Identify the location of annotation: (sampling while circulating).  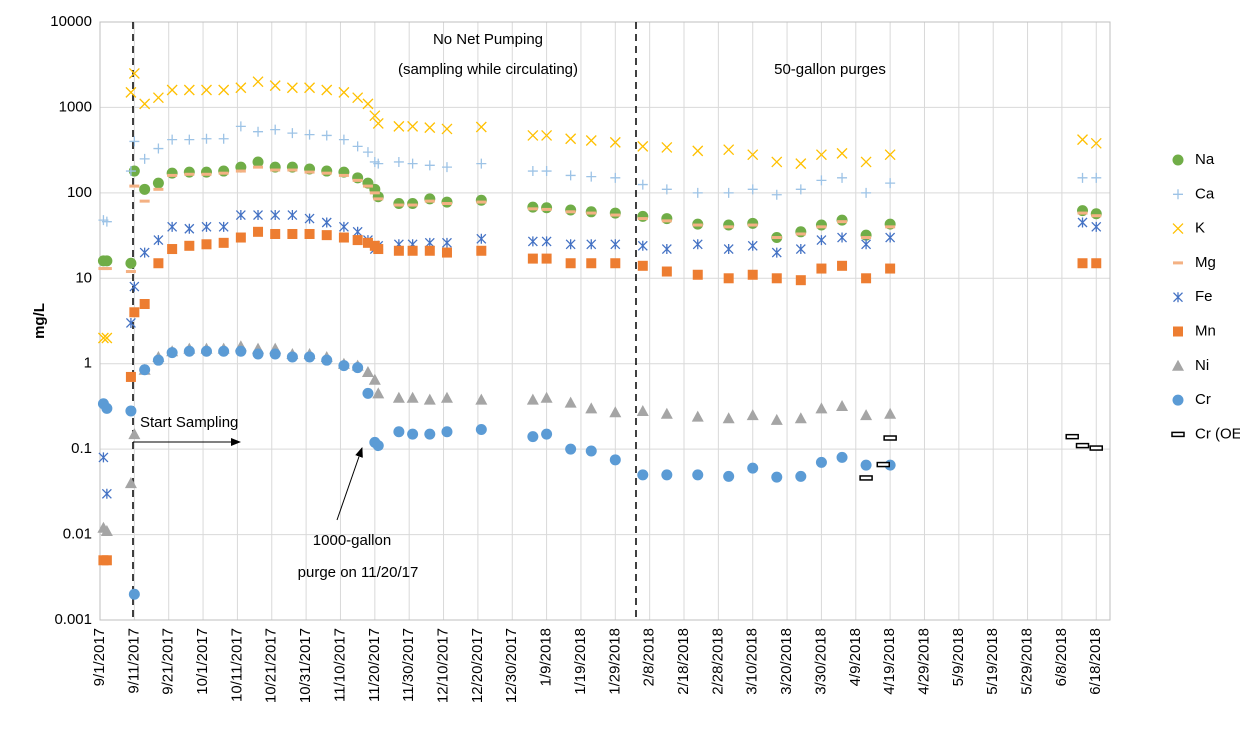
(488, 69).